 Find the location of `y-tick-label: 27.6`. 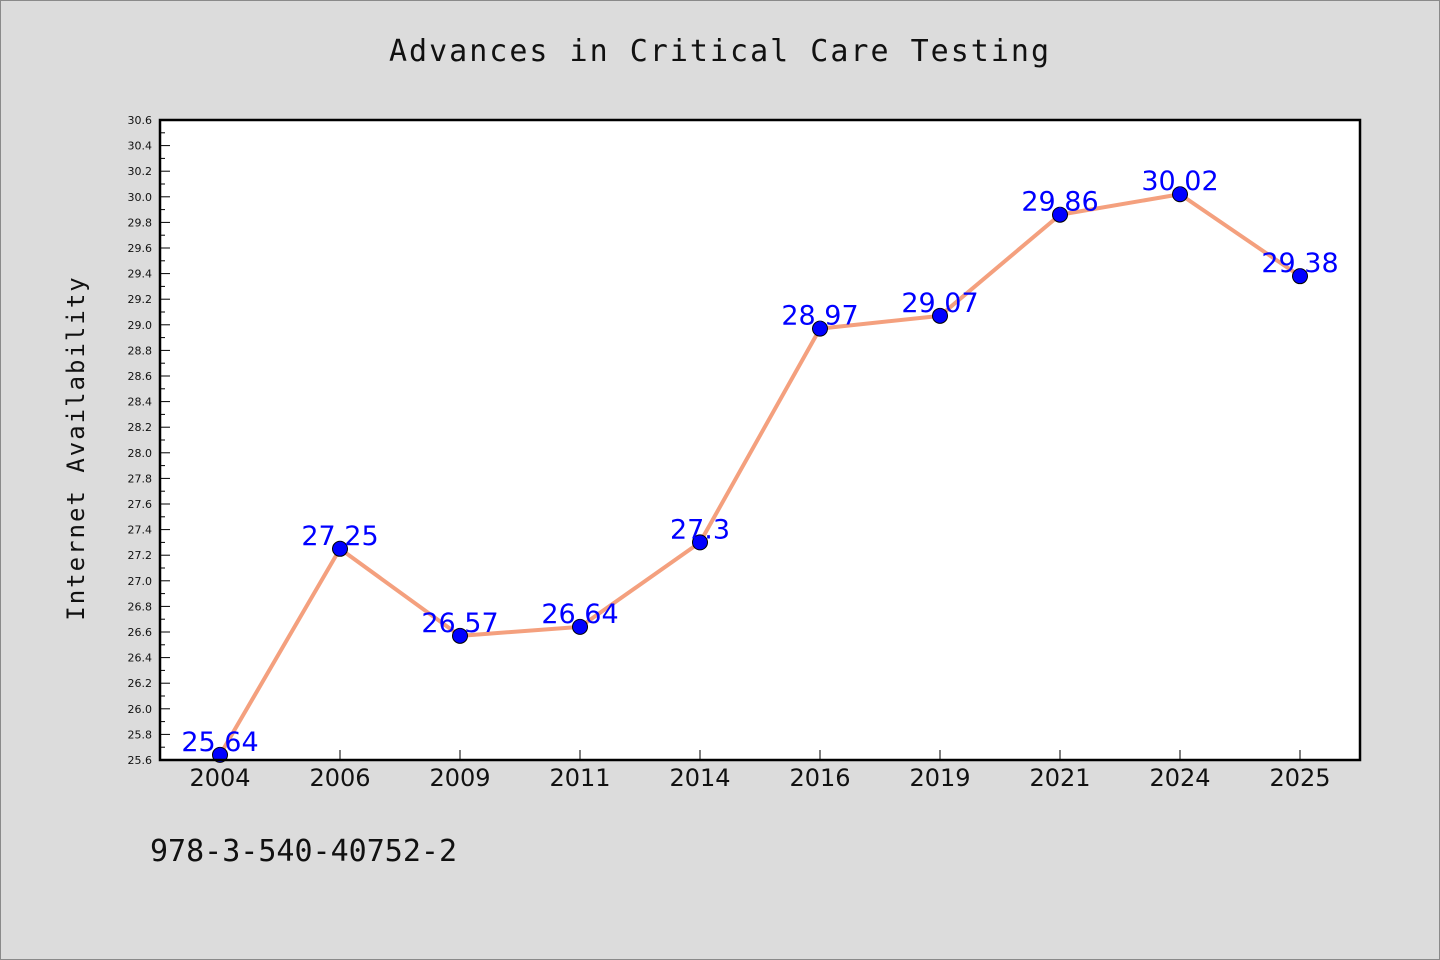

y-tick-label: 27.6 is located at coordinates (140, 504).